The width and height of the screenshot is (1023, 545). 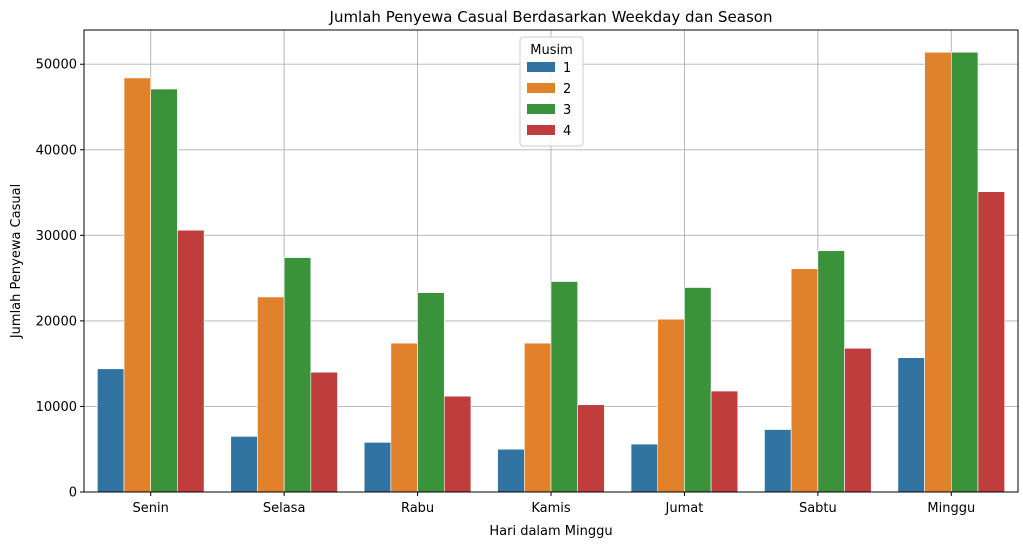 What do you see at coordinates (550, 531) in the screenshot?
I see `x-axis-label: Hari dalam Minggu` at bounding box center [550, 531].